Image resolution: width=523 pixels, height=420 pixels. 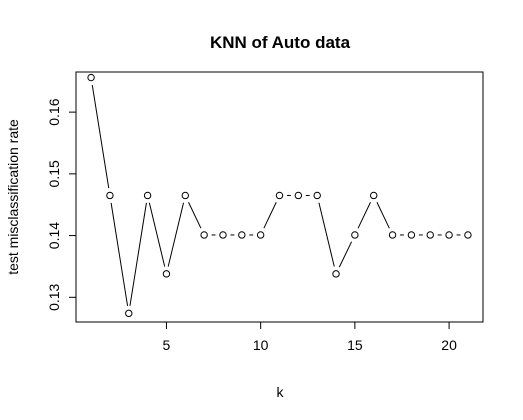 What do you see at coordinates (54, 111) in the screenshot?
I see `y-tick-label: 0.16` at bounding box center [54, 111].